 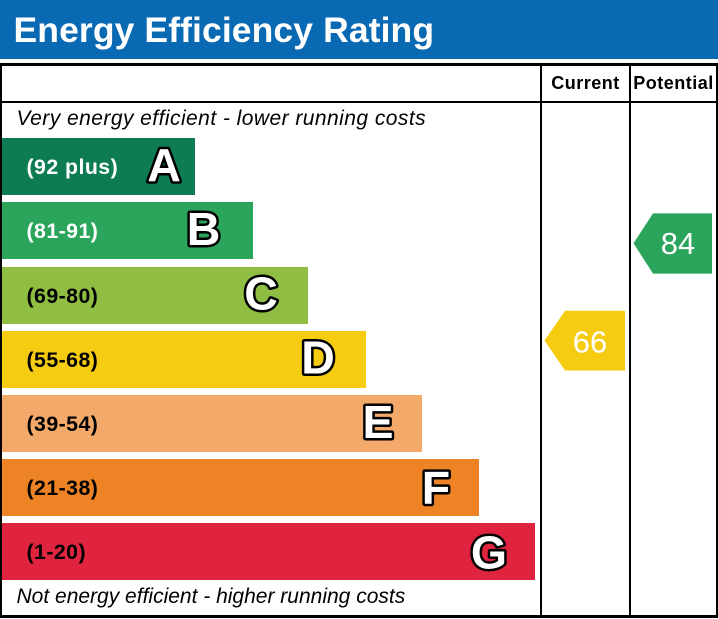 What do you see at coordinates (318, 357) in the screenshot?
I see `svg-text: D` at bounding box center [318, 357].